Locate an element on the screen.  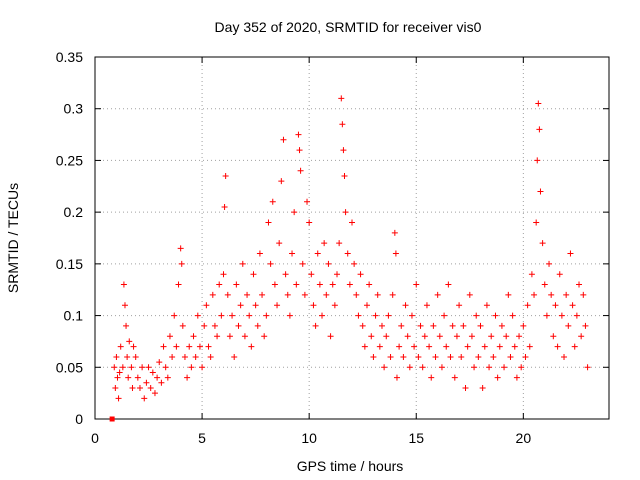
y-tick-label: 0.1 is located at coordinates (74, 316).